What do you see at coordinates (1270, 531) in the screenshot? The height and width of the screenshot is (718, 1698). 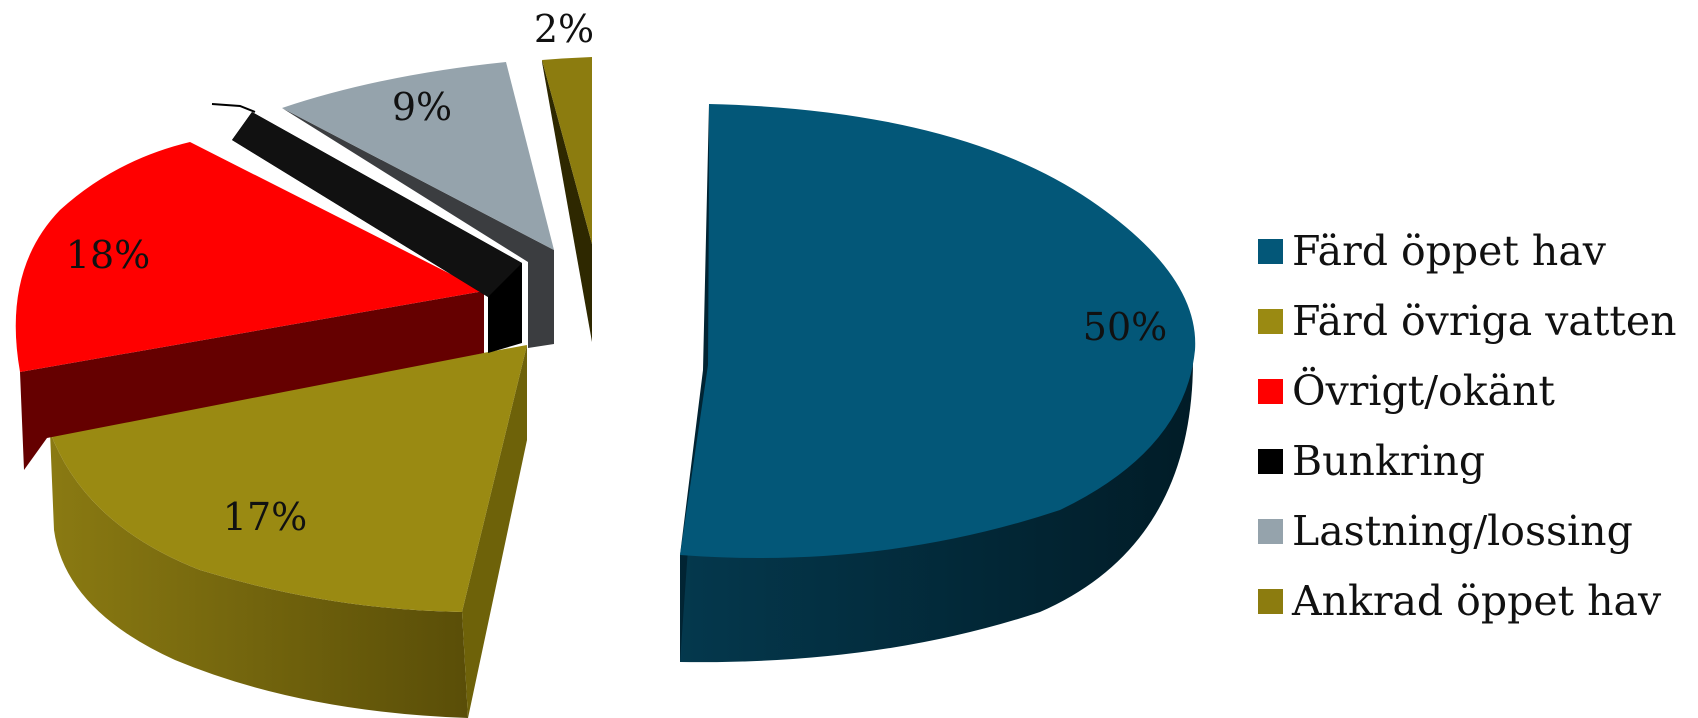 I see `legend-swatch-lastning-lossing` at bounding box center [1270, 531].